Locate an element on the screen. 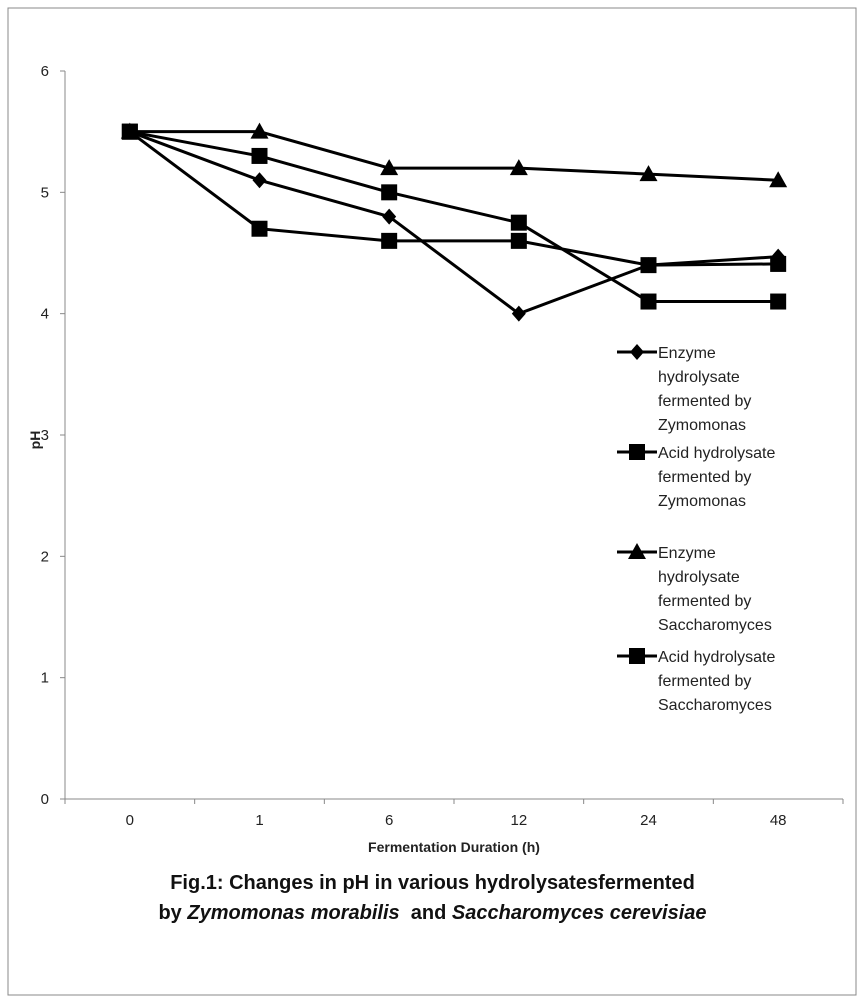 This screenshot has width=865, height=1004. x-tick-label: 0 is located at coordinates (130, 820).